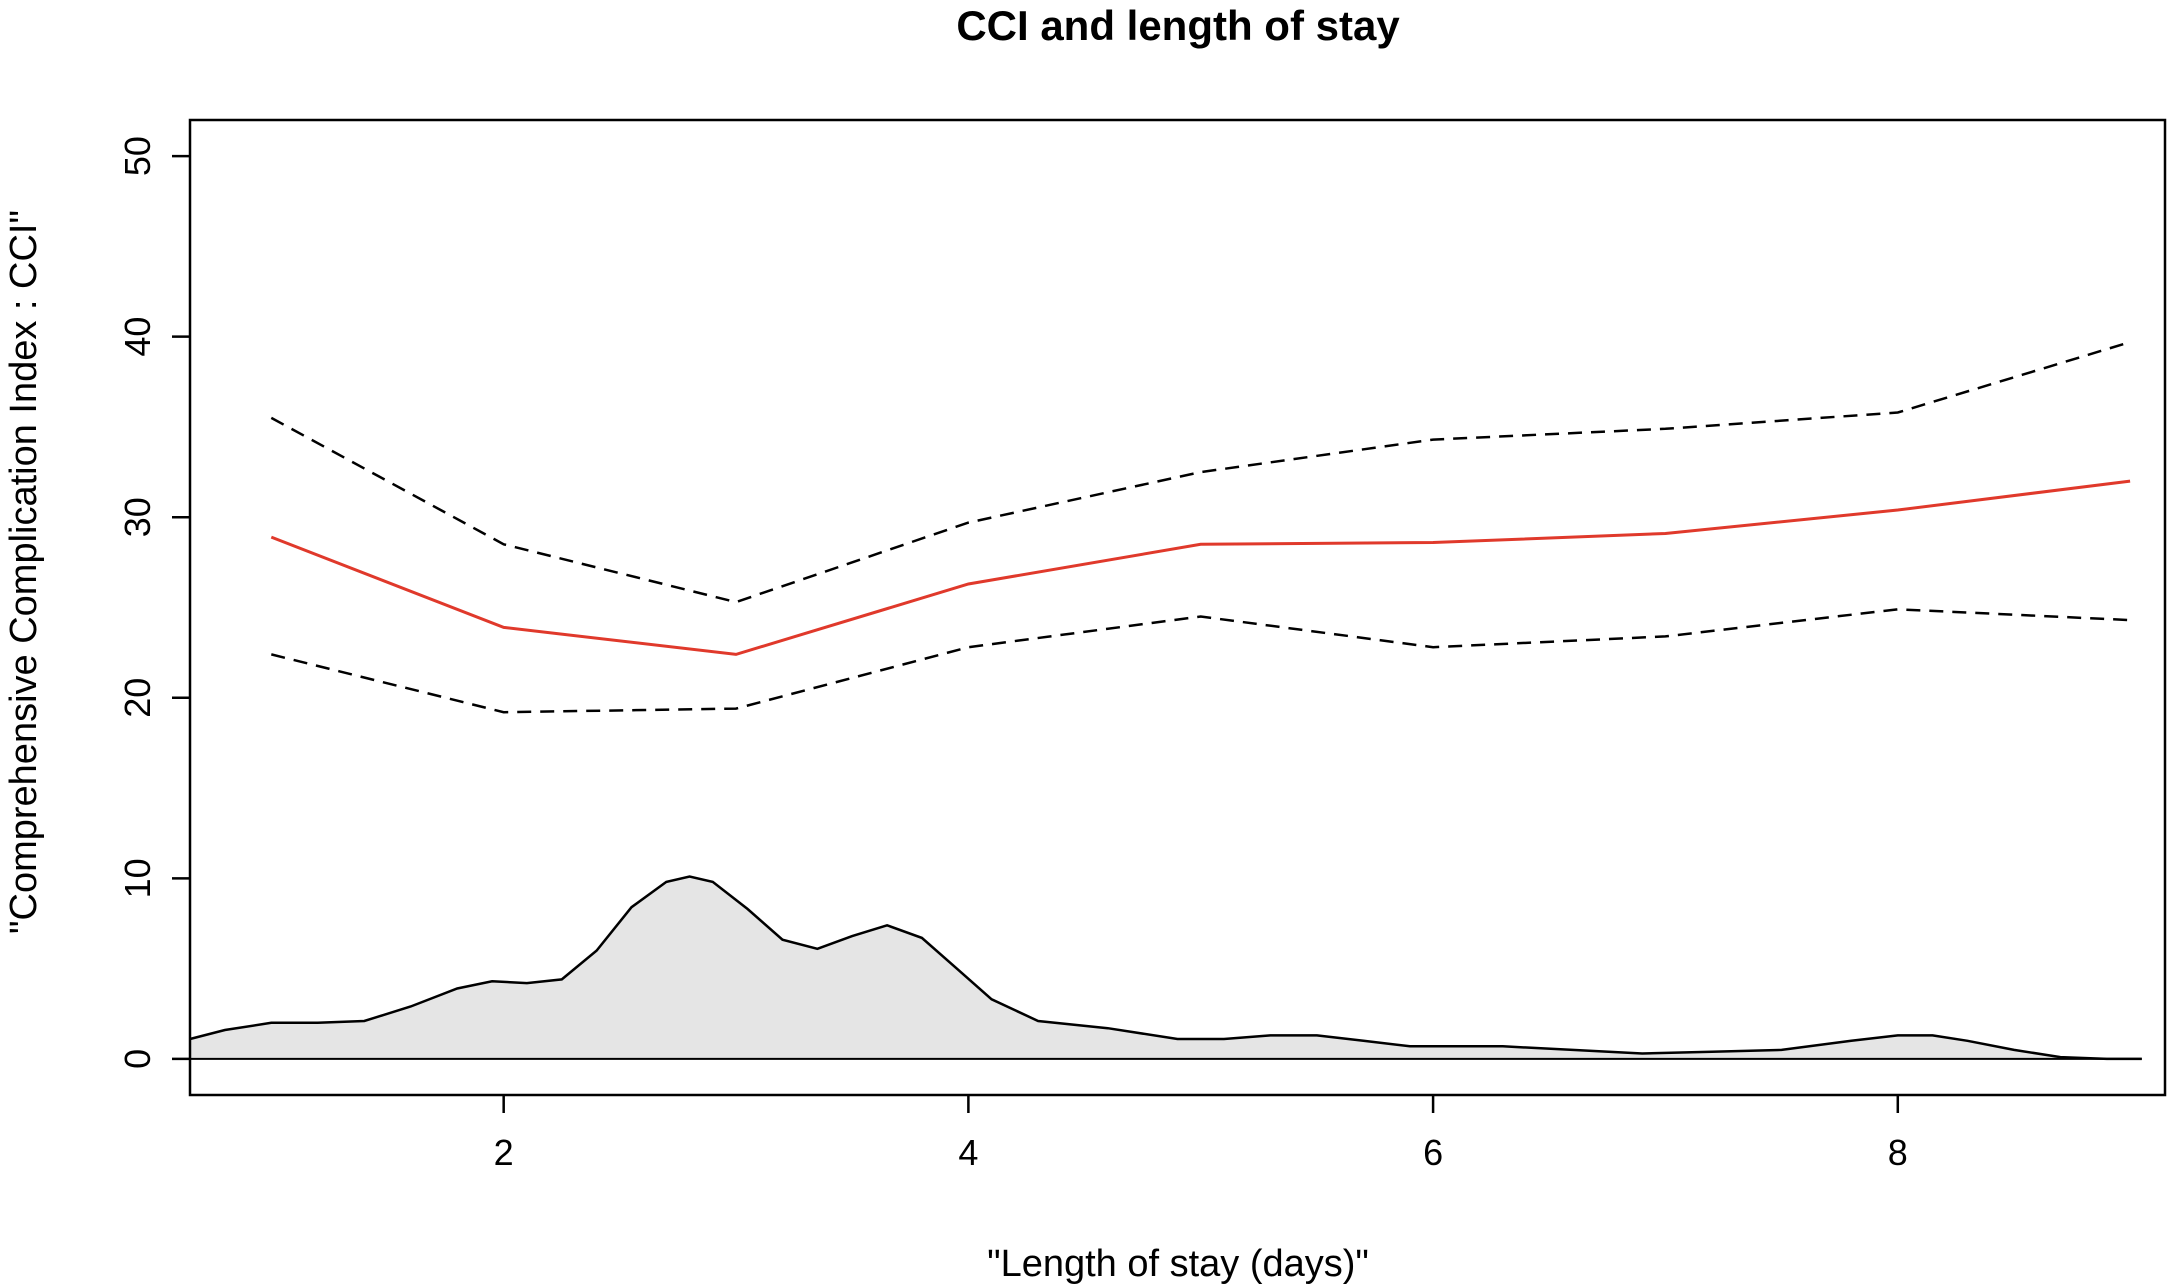 Image resolution: width=2175 pixels, height=1287 pixels. Describe the element at coordinates (137, 337) in the screenshot. I see `y-tick-label: 40` at that location.